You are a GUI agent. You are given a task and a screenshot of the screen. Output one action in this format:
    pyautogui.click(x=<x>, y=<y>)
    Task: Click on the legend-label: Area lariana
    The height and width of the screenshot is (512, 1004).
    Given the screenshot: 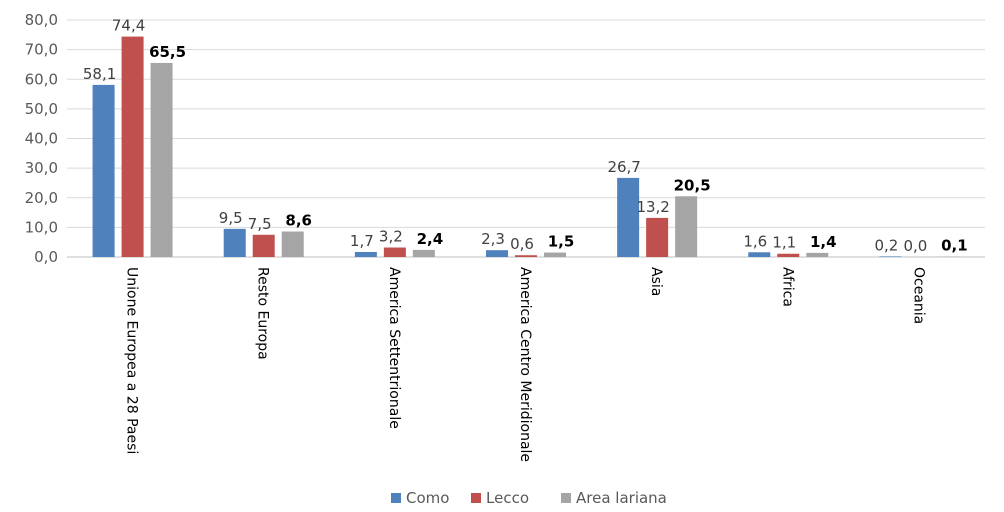 What is the action you would take?
    pyautogui.click(x=621, y=498)
    